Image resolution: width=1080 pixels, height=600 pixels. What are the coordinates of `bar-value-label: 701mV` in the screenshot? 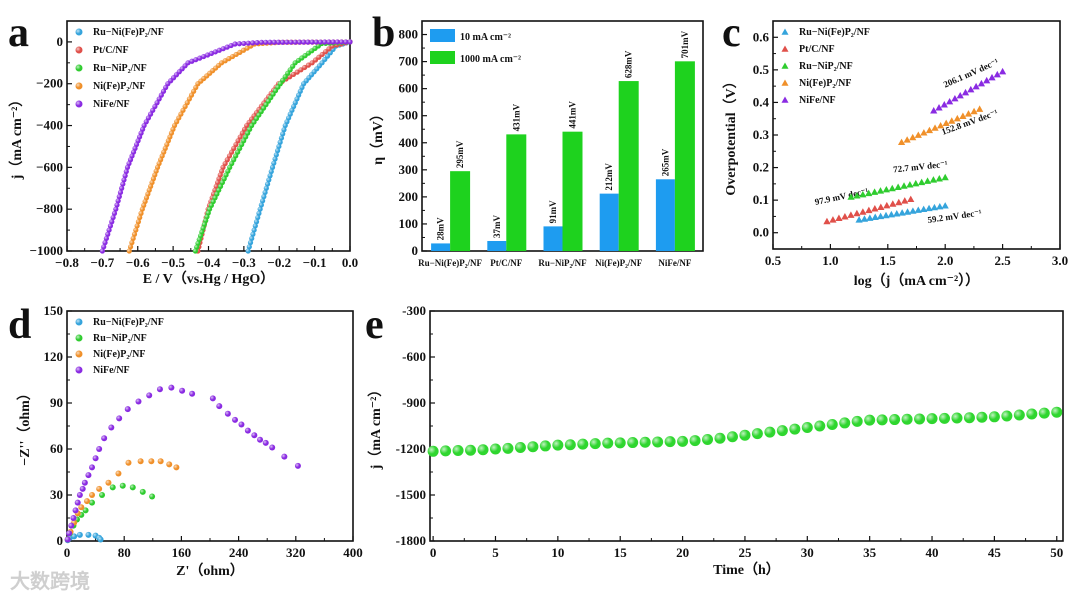 It's located at (685, 44).